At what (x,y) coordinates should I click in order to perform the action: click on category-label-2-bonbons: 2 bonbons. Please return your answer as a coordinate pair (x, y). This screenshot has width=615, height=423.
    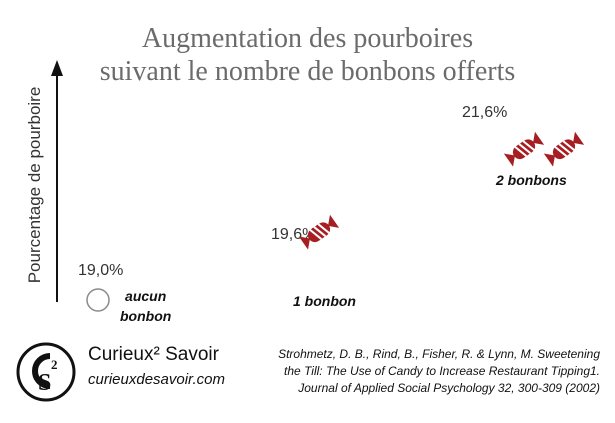
    Looking at the image, I should click on (531, 180).